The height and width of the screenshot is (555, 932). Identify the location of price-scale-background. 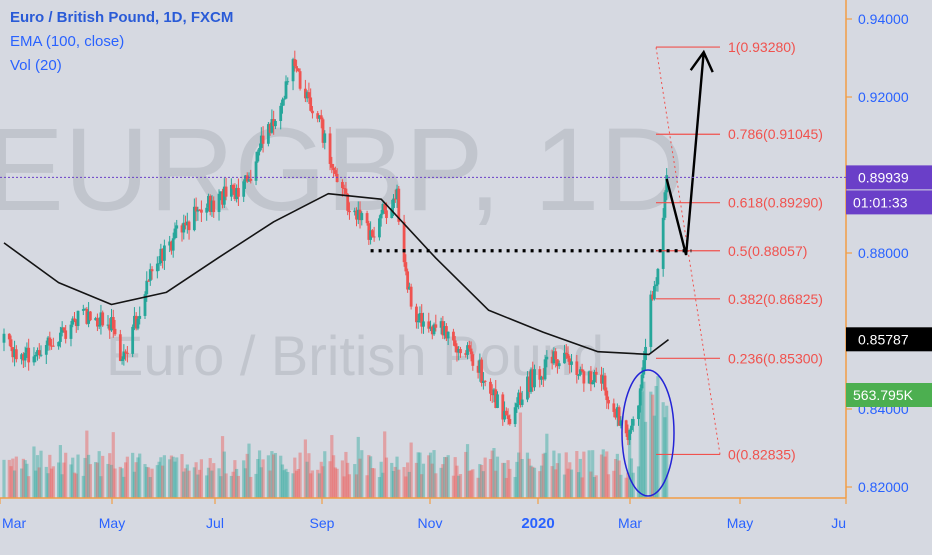
(889, 275).